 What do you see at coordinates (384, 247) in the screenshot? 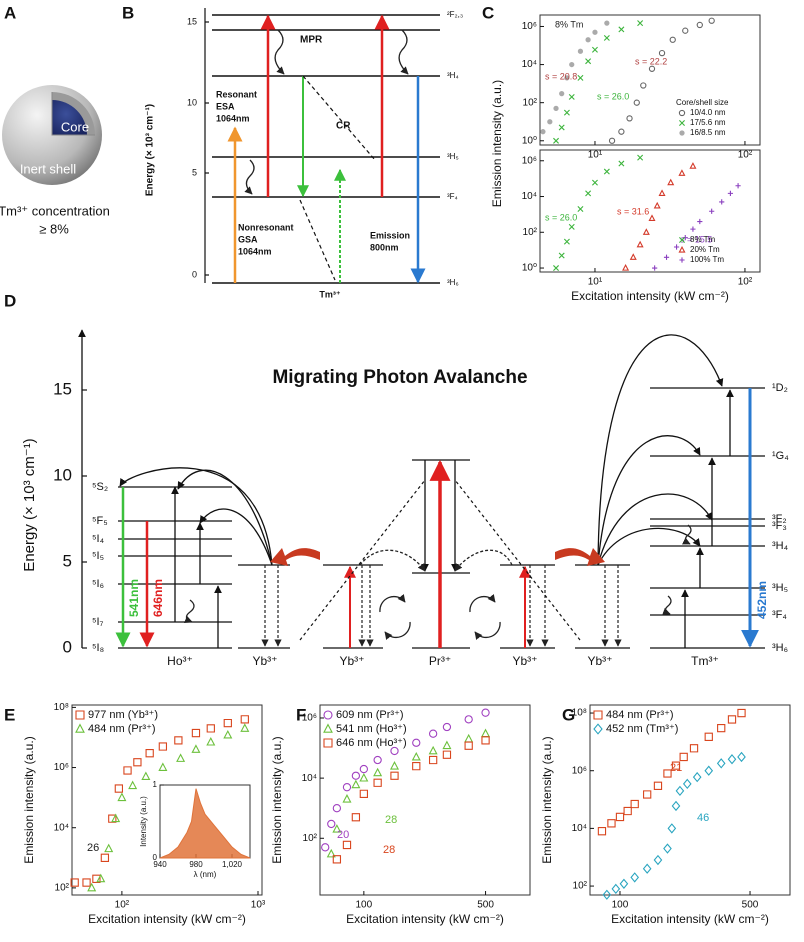
I see `note: 800nm` at bounding box center [384, 247].